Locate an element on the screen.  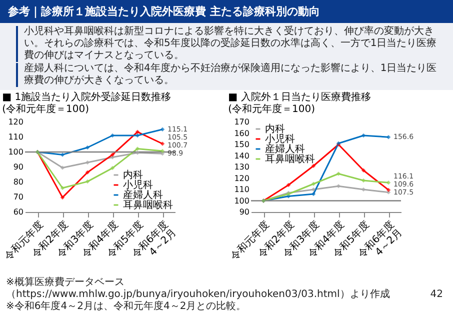
y-tick-label: 60 is located at coordinates (18, 212).